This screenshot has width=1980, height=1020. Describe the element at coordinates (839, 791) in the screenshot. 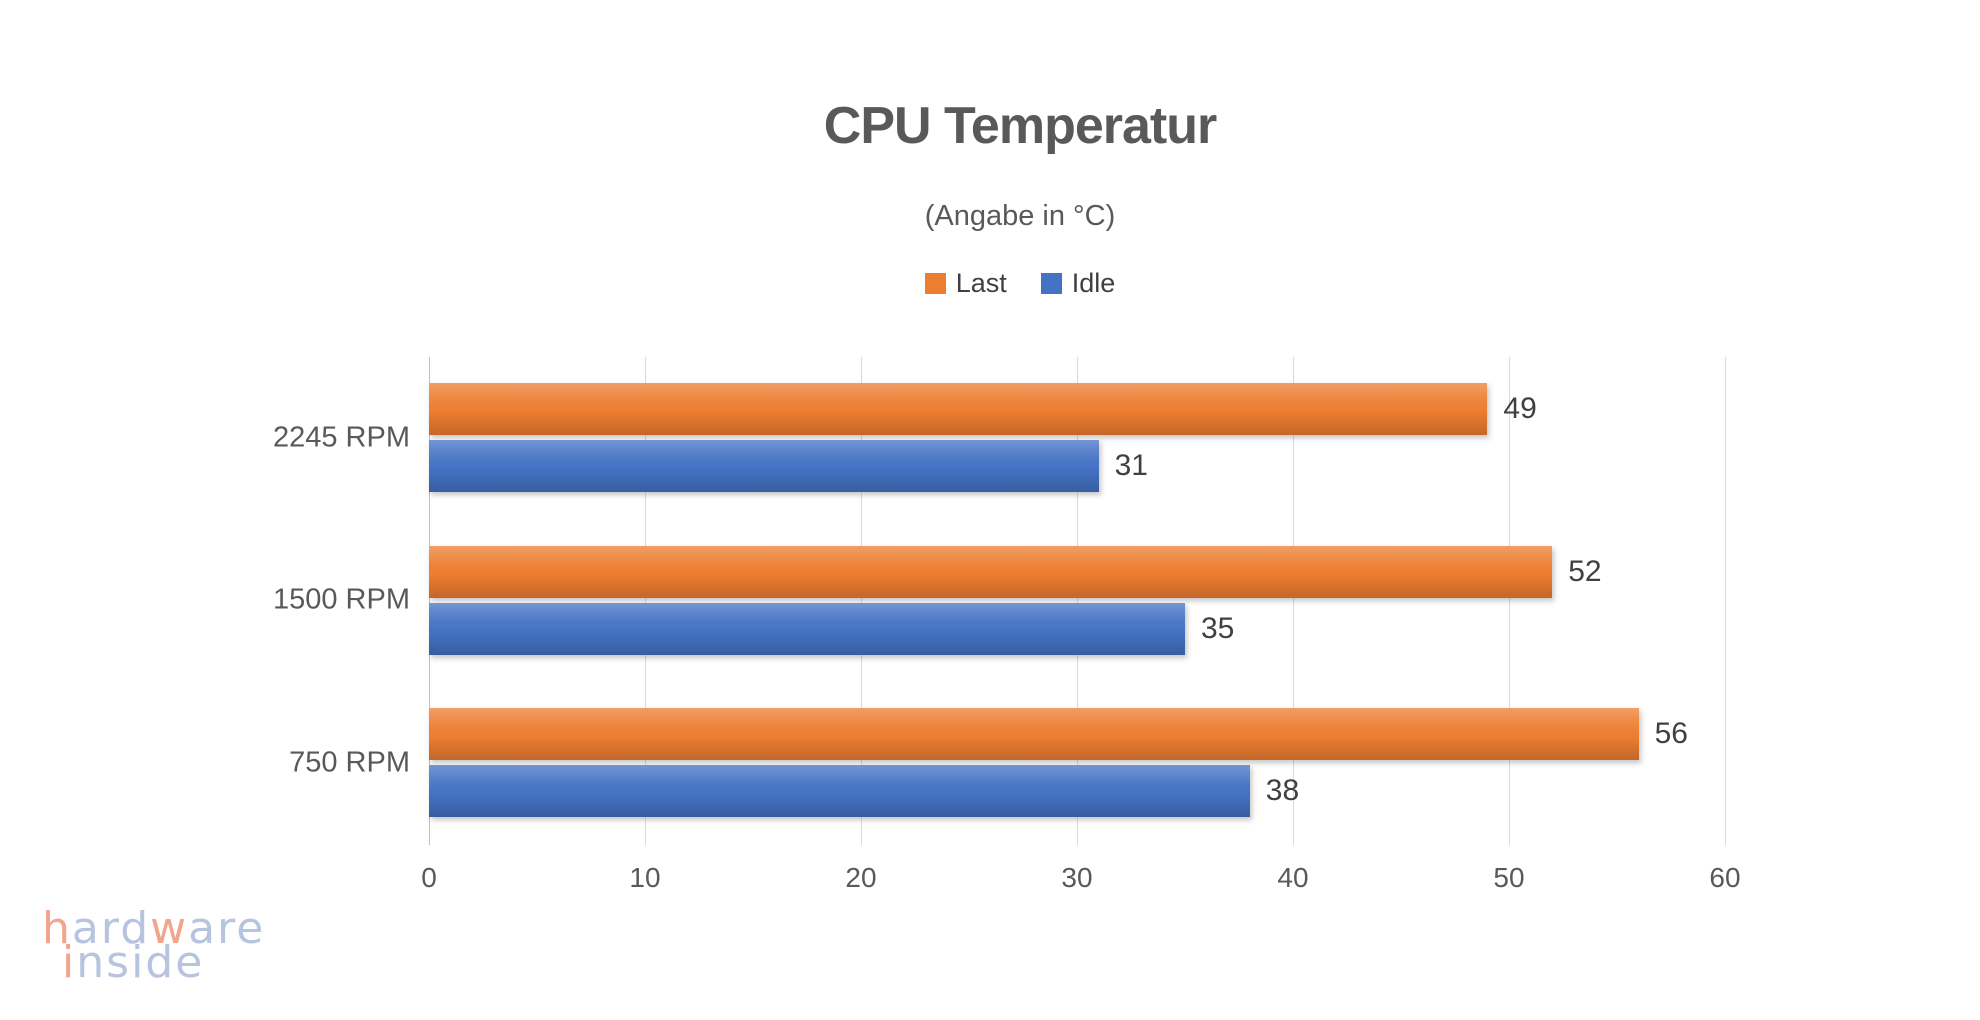

I see `bar-idle-750-rpm` at that location.